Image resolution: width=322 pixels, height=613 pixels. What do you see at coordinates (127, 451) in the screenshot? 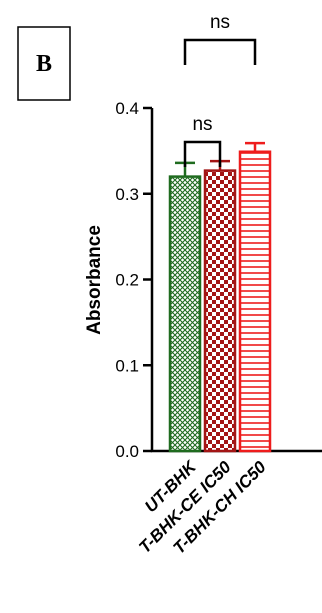
I see `y-tick-label: 0.0` at bounding box center [127, 451].